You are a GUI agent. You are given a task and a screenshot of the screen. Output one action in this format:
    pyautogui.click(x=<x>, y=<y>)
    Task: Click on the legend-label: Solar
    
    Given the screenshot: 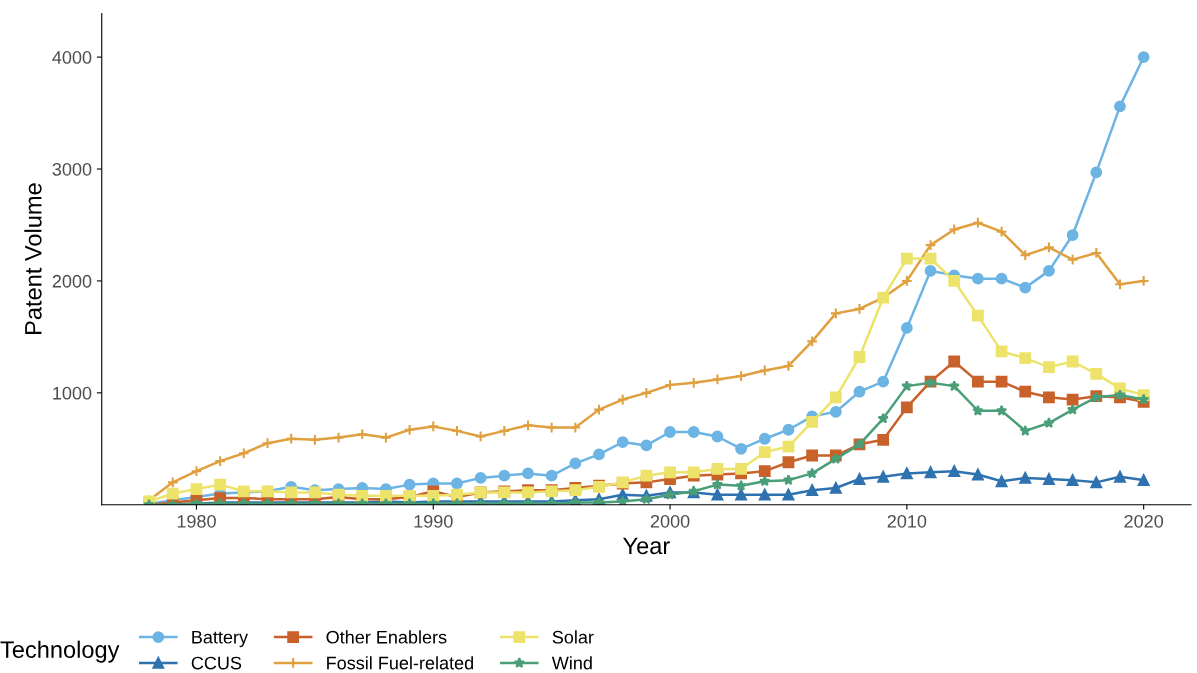 What is the action you would take?
    pyautogui.click(x=573, y=637)
    